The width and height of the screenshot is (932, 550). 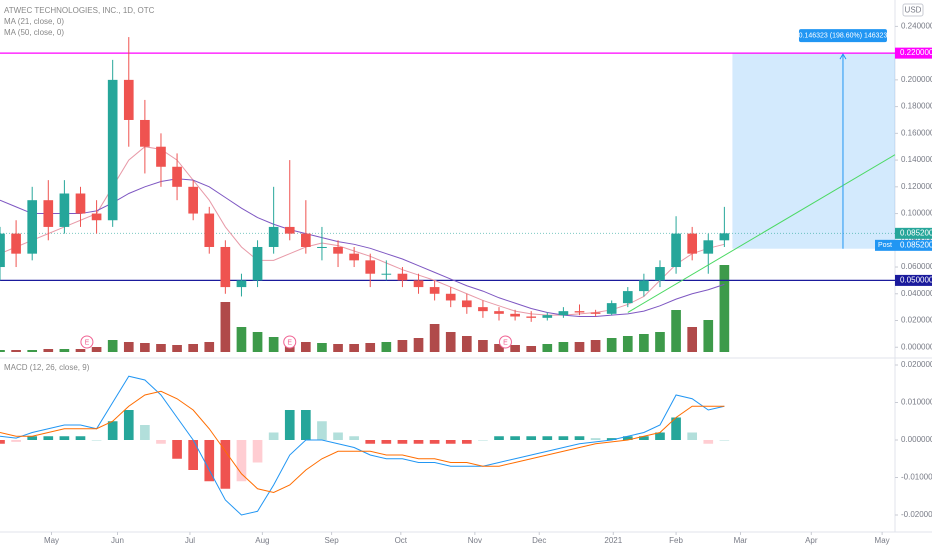 What do you see at coordinates (916, 79) in the screenshot?
I see `y-tick-label: 0.200000` at bounding box center [916, 79].